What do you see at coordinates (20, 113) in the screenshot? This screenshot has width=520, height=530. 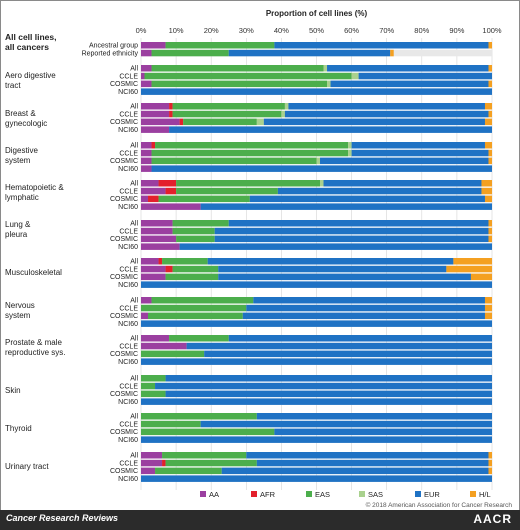 I see `group-label: Breast &` at bounding box center [20, 113].